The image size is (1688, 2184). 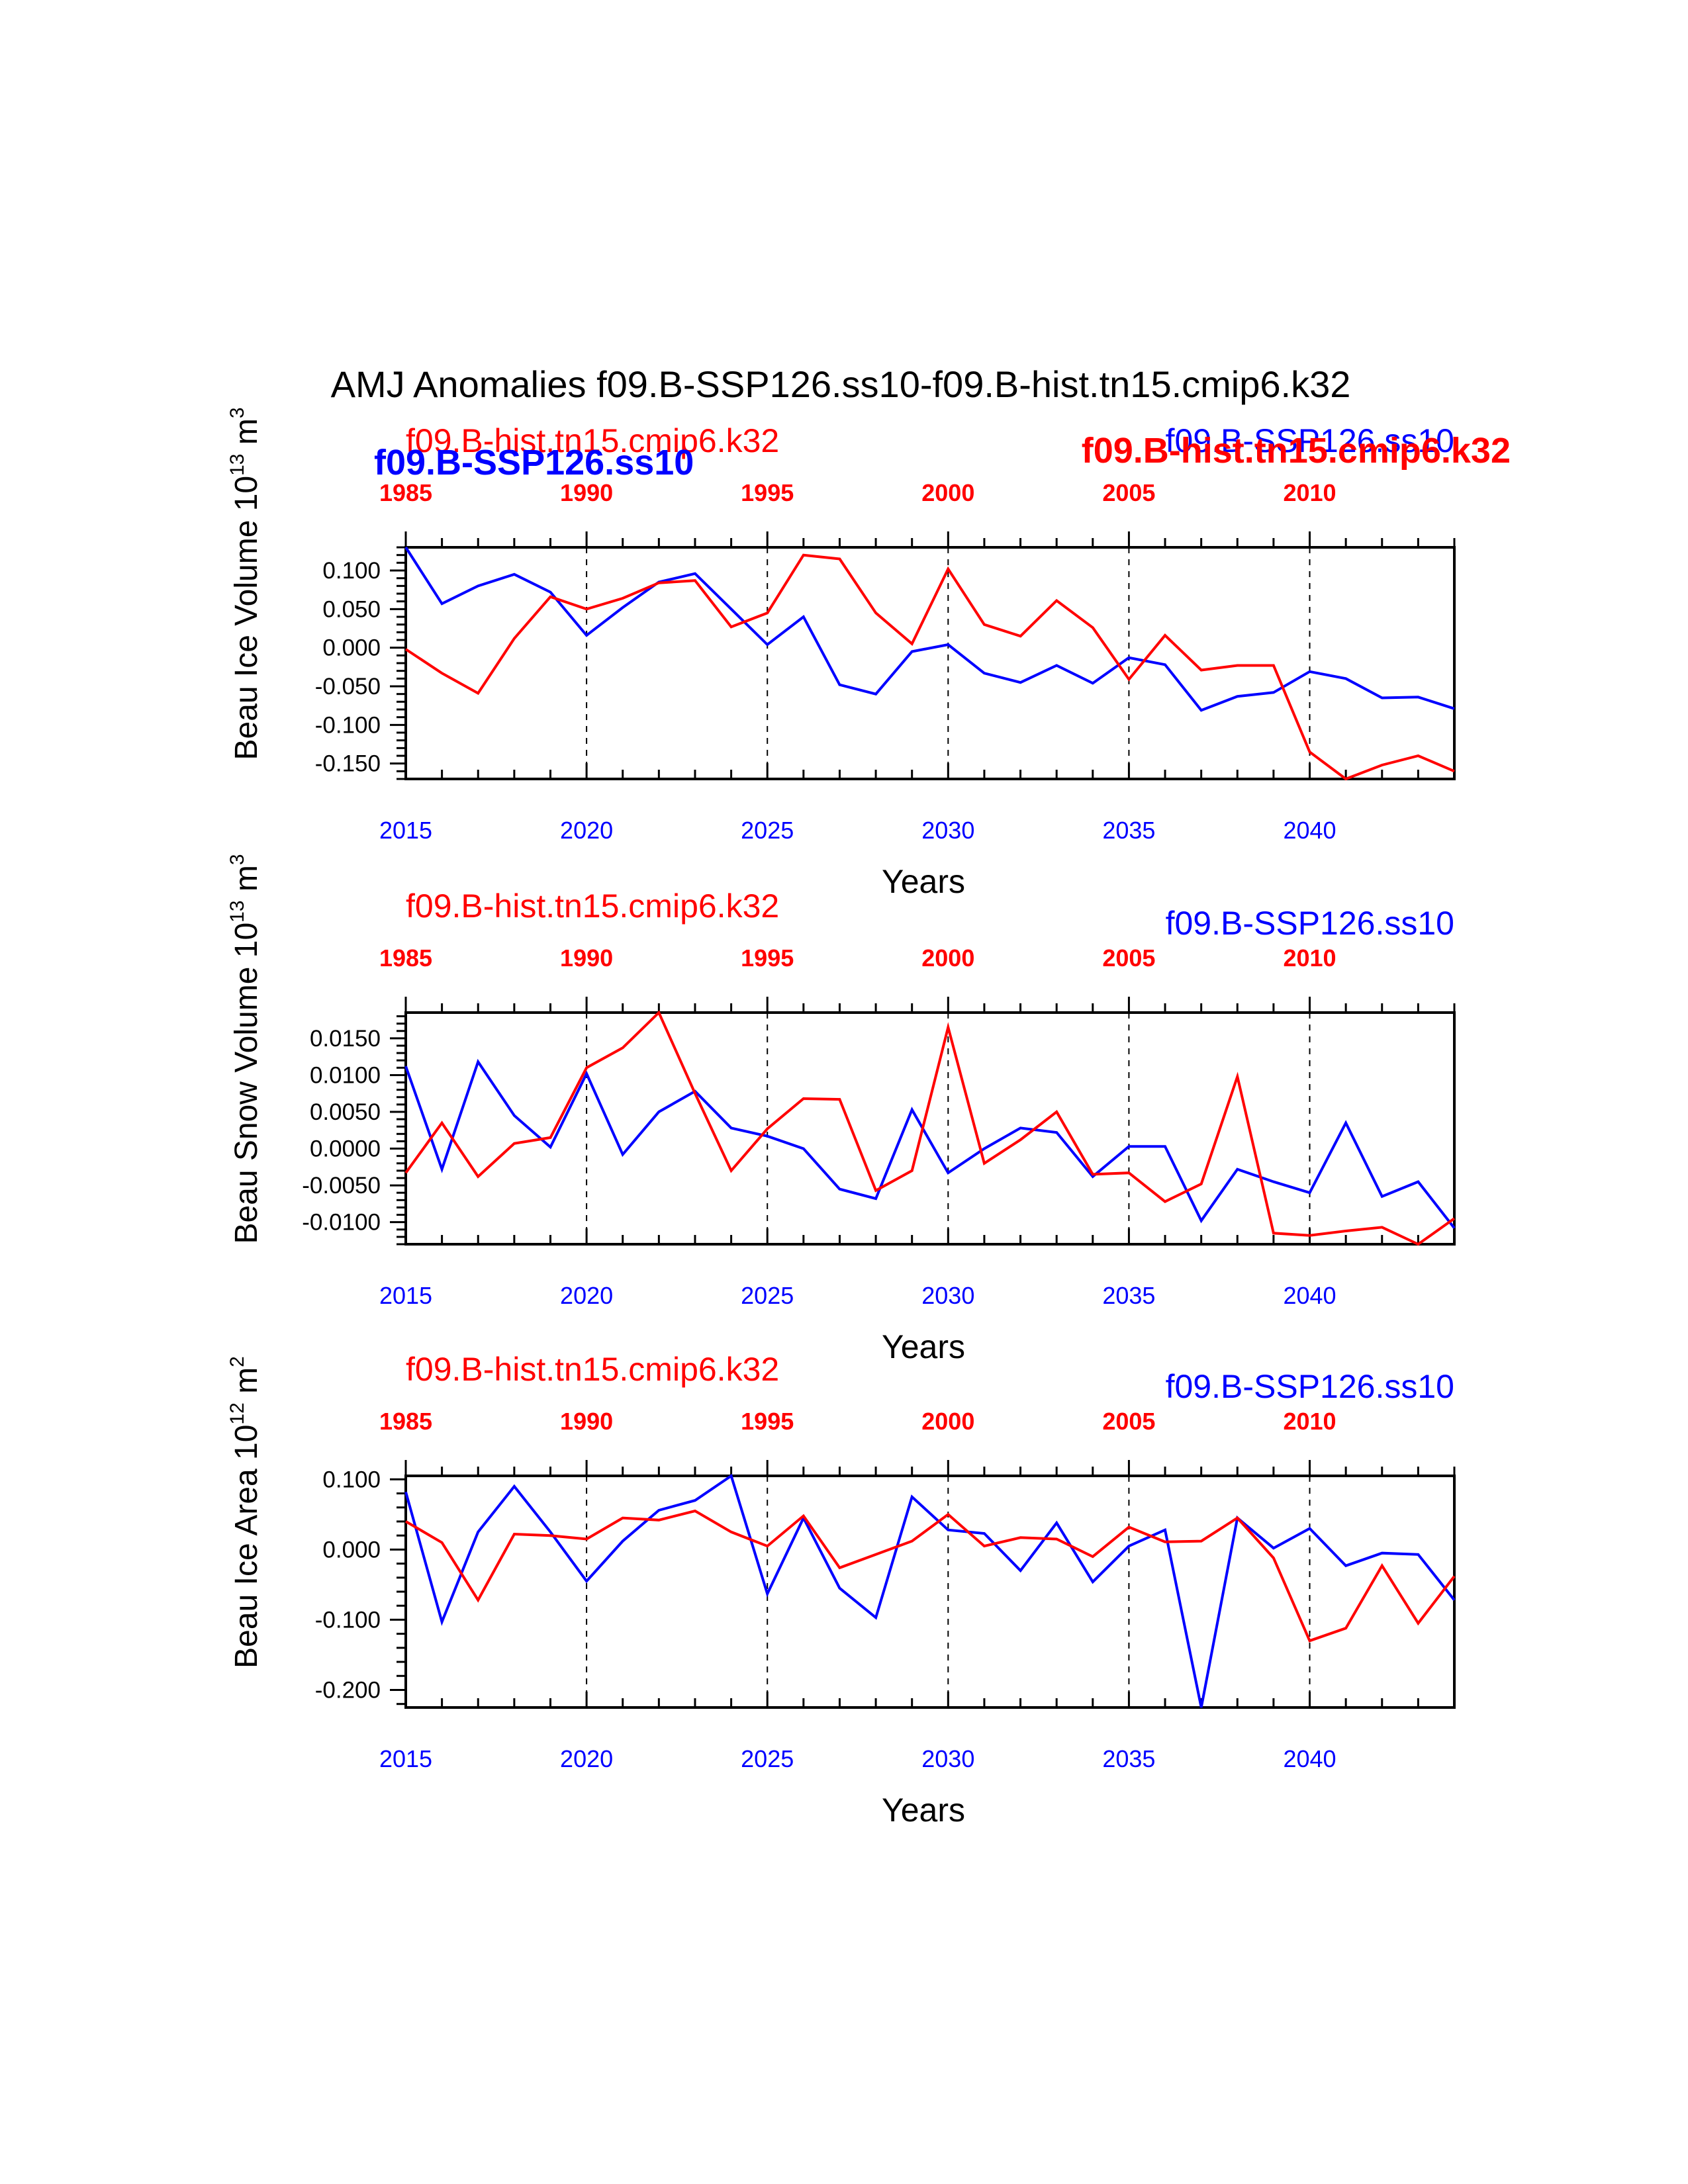 I want to click on y-axis-label: Beau Snow Volume 1013 m3, so click(x=245, y=1049).